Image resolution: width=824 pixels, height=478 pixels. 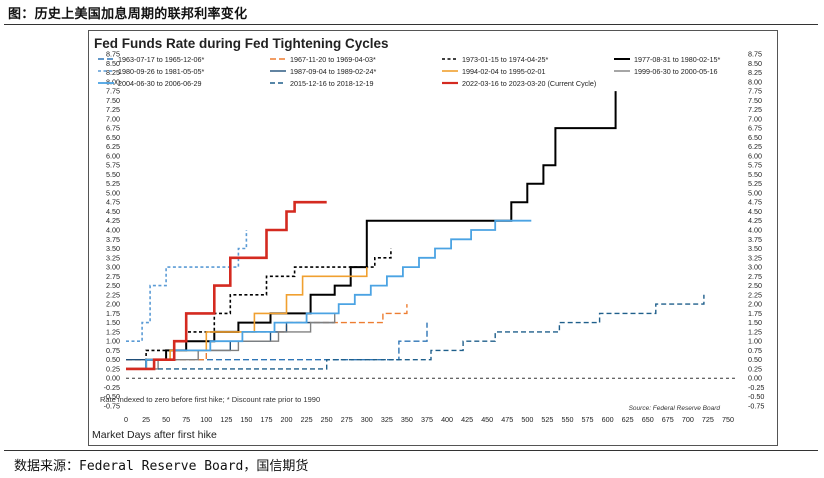 What do you see at coordinates (113, 294) in the screenshot?
I see `y-tick-label-left: 2.25` at bounding box center [113, 294].